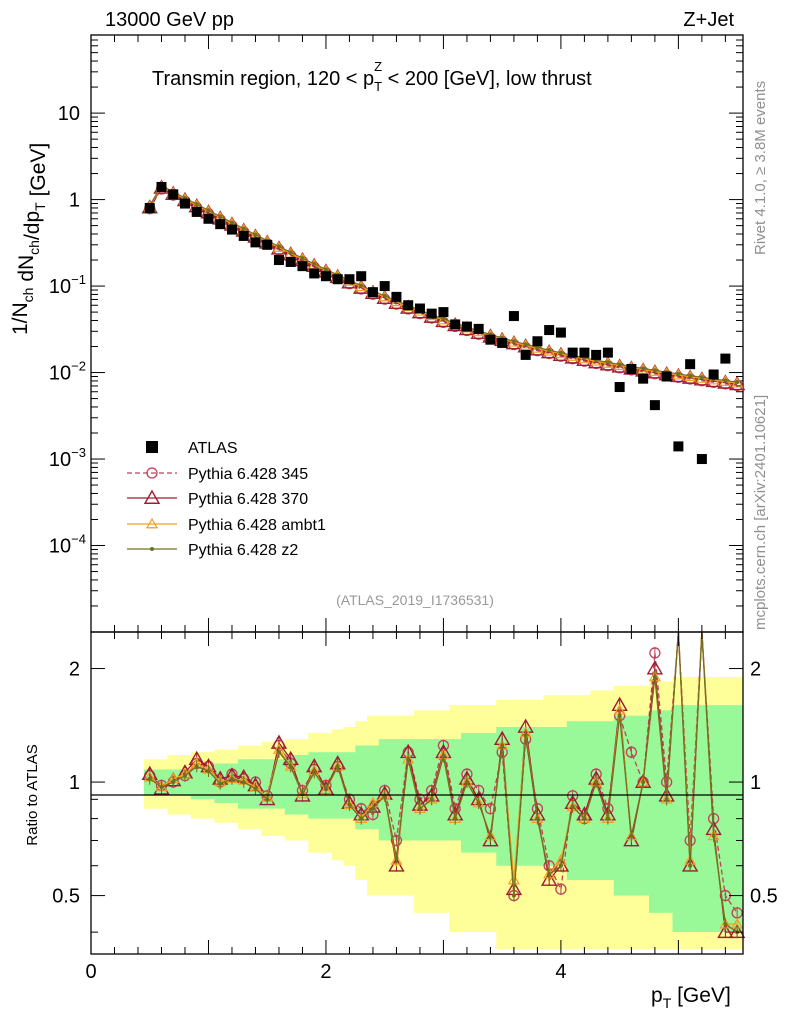 The width and height of the screenshot is (786, 1024). Describe the element at coordinates (257, 525) in the screenshot. I see `legend-label: Pythia 6.428 ambt1` at that location.